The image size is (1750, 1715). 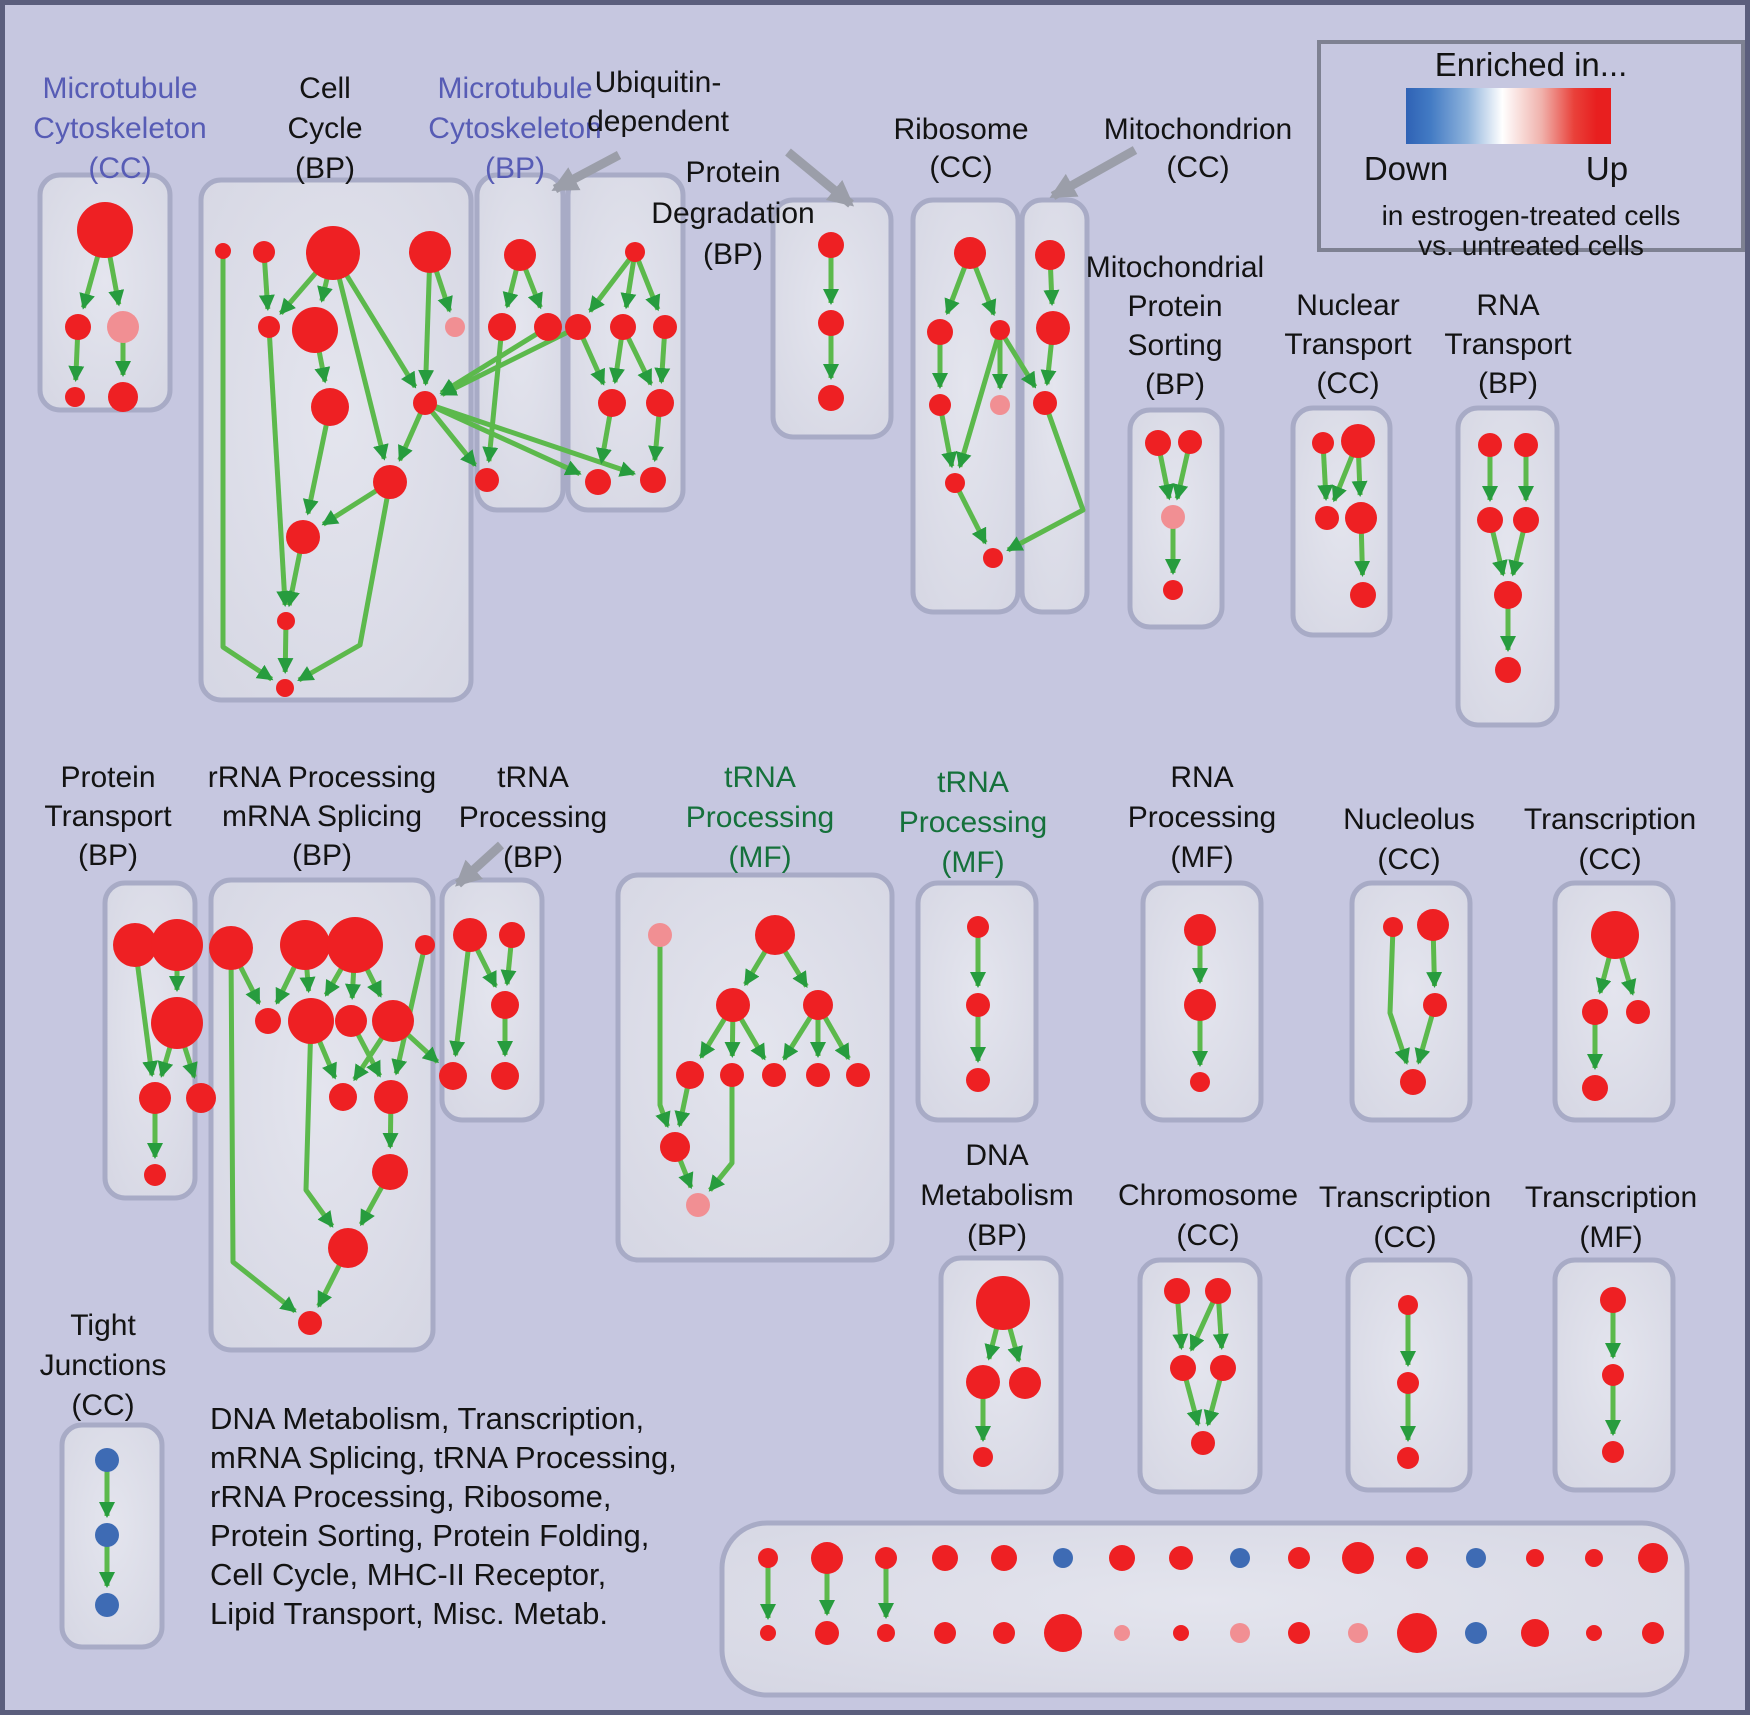 What do you see at coordinates (1200, 1082) in the screenshot?
I see `gene-node-RP2` at bounding box center [1200, 1082].